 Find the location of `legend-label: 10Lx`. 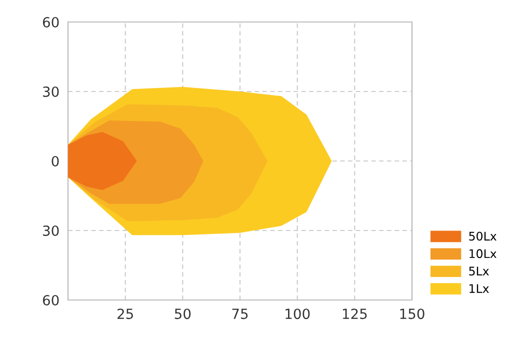

legend-label: 10Lx is located at coordinates (483, 253).